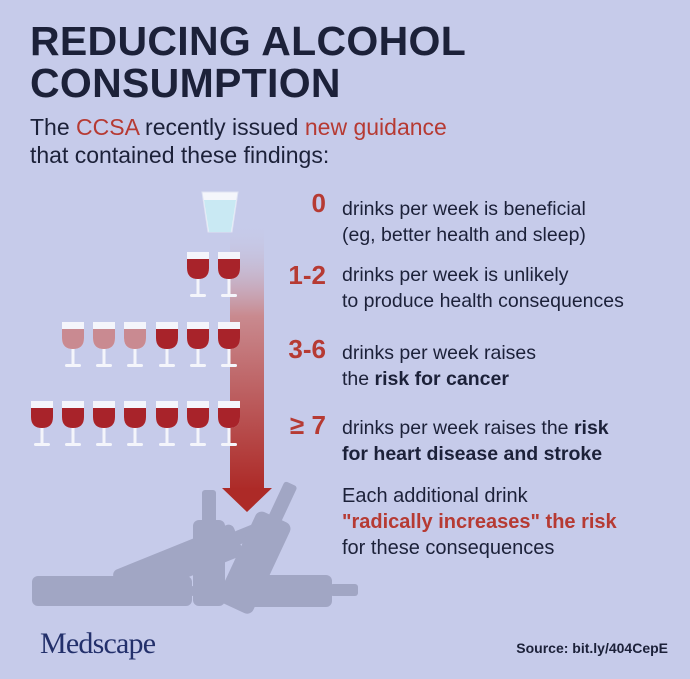  Describe the element at coordinates (472, 454) in the screenshot. I see `finding-3-line-2-bold: for heart disease and stroke` at that location.